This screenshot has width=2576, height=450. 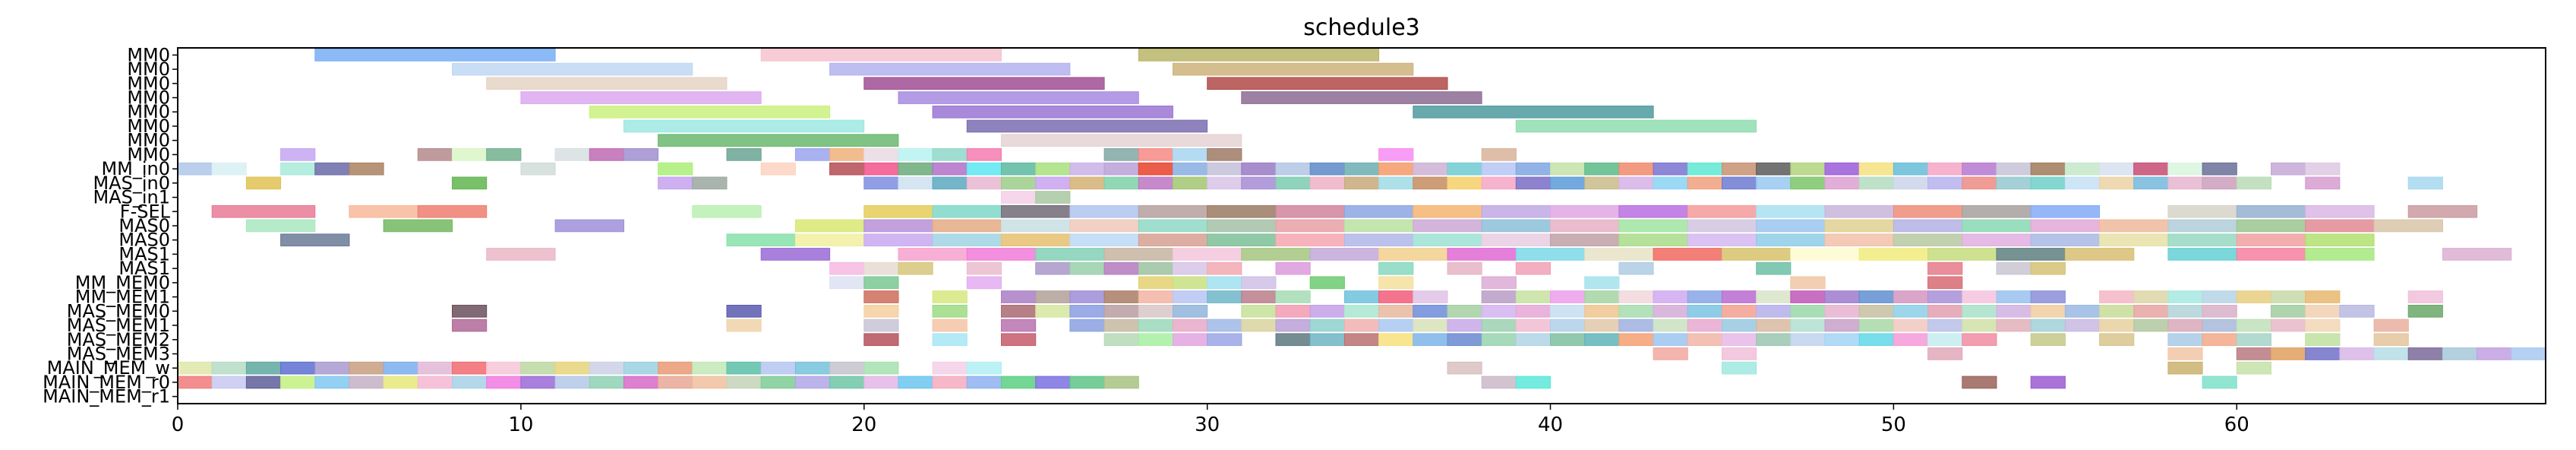 I want to click on y-tick-label: MAS_MEM0, so click(x=119, y=311).